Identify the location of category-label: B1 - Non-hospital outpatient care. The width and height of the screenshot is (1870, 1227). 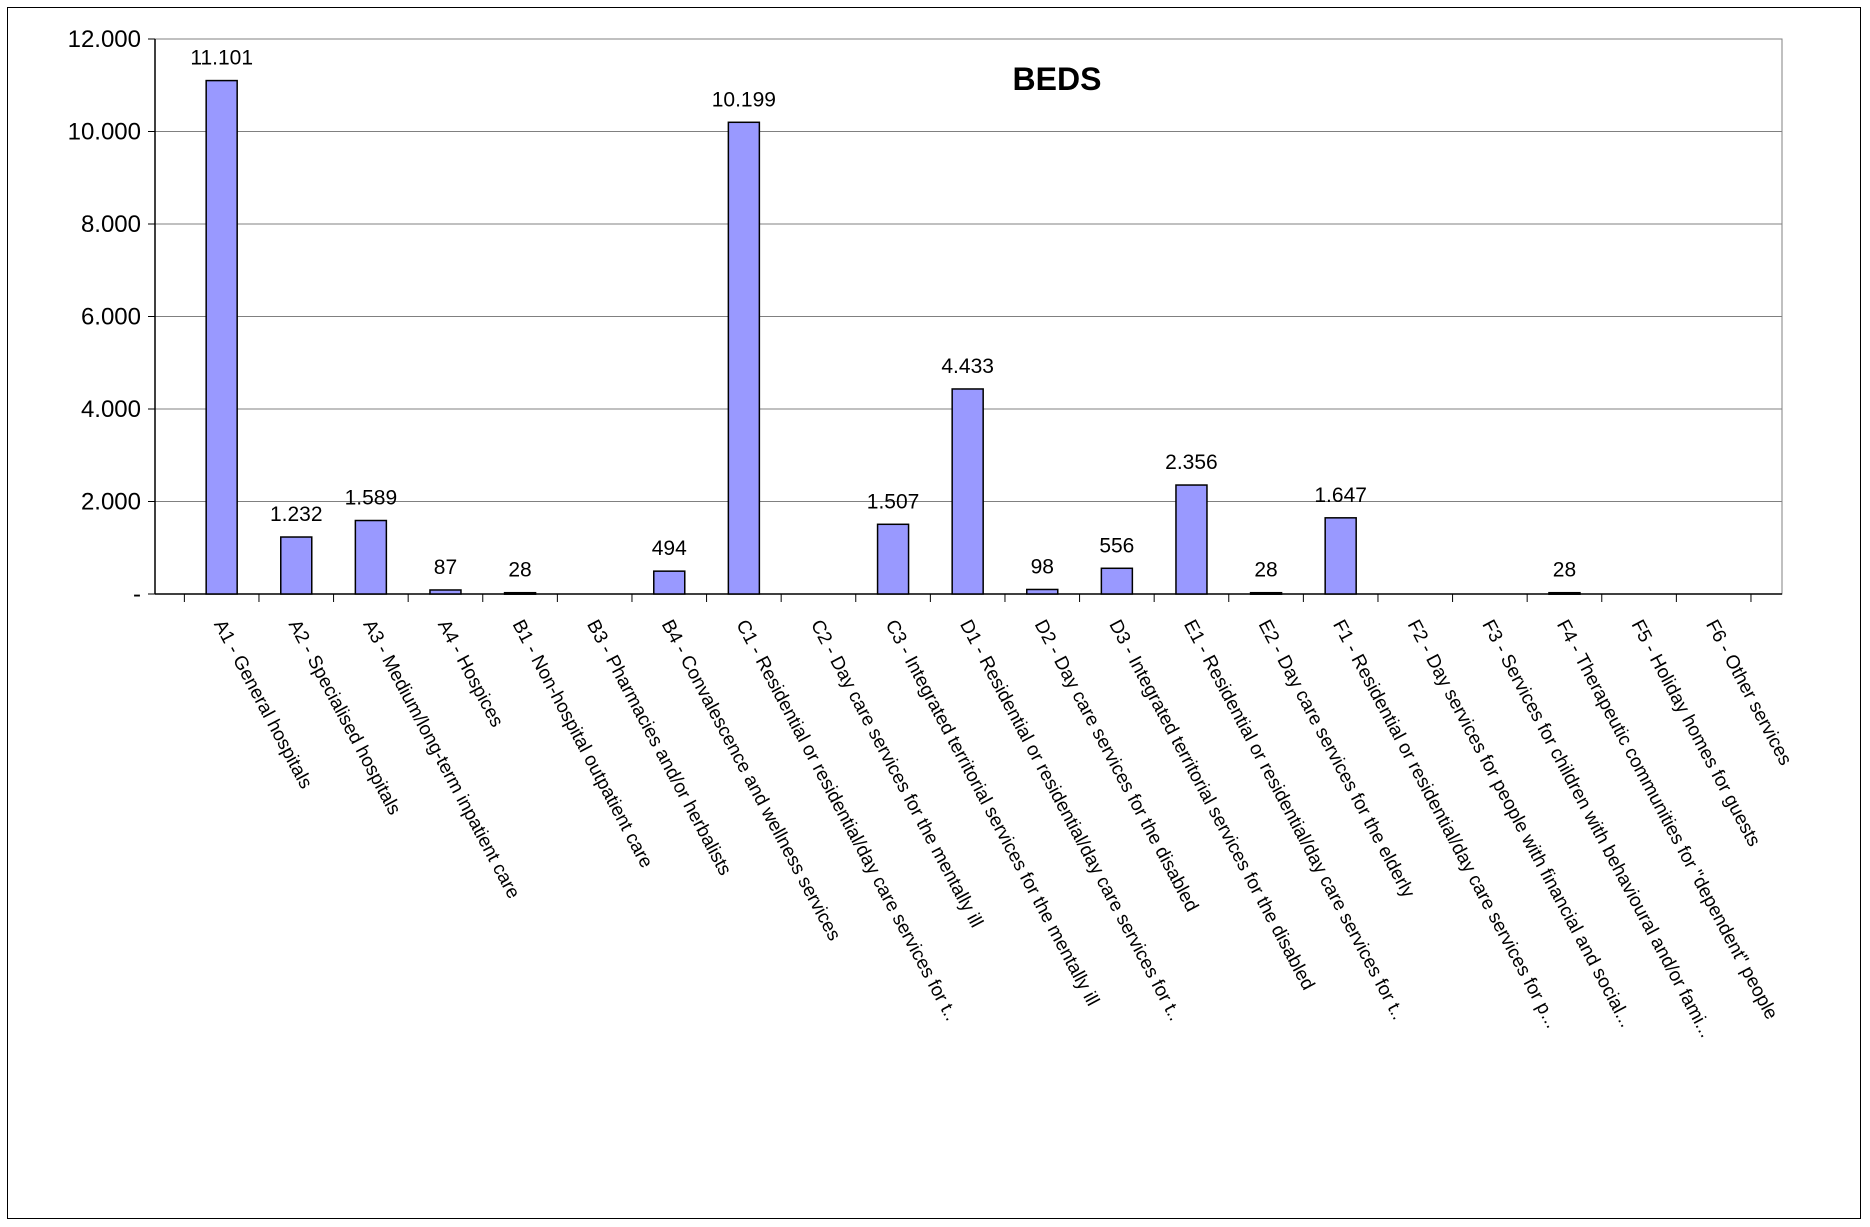
(582, 743).